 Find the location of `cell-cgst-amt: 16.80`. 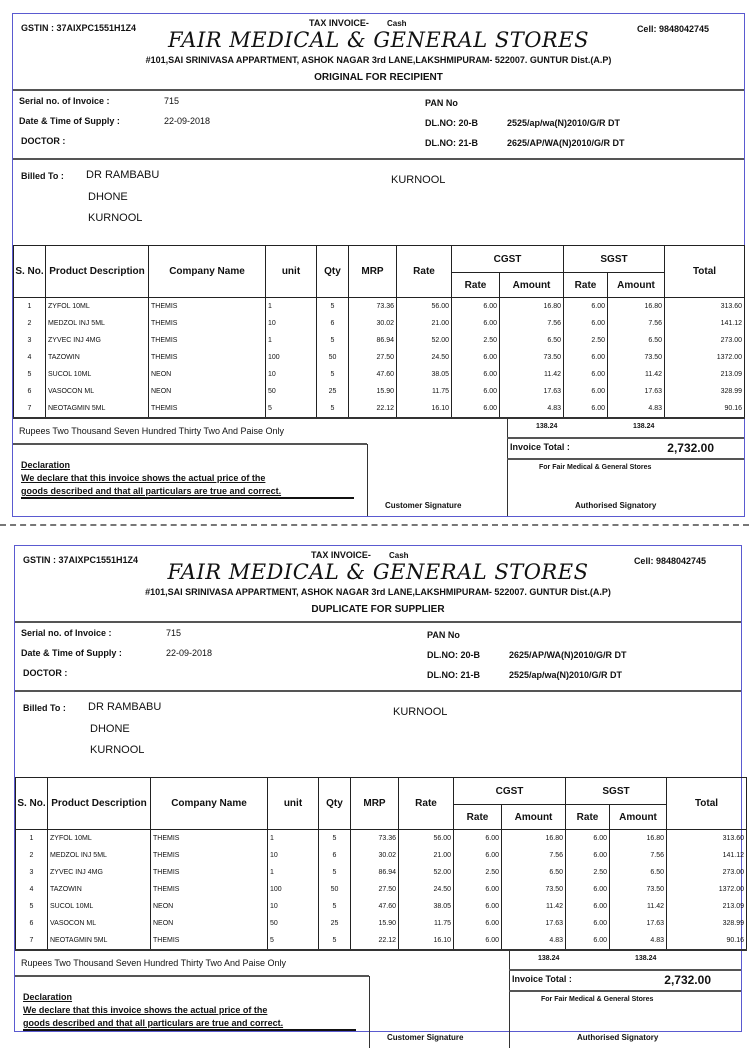

cell-cgst-amt: 16.80 is located at coordinates (531, 306).